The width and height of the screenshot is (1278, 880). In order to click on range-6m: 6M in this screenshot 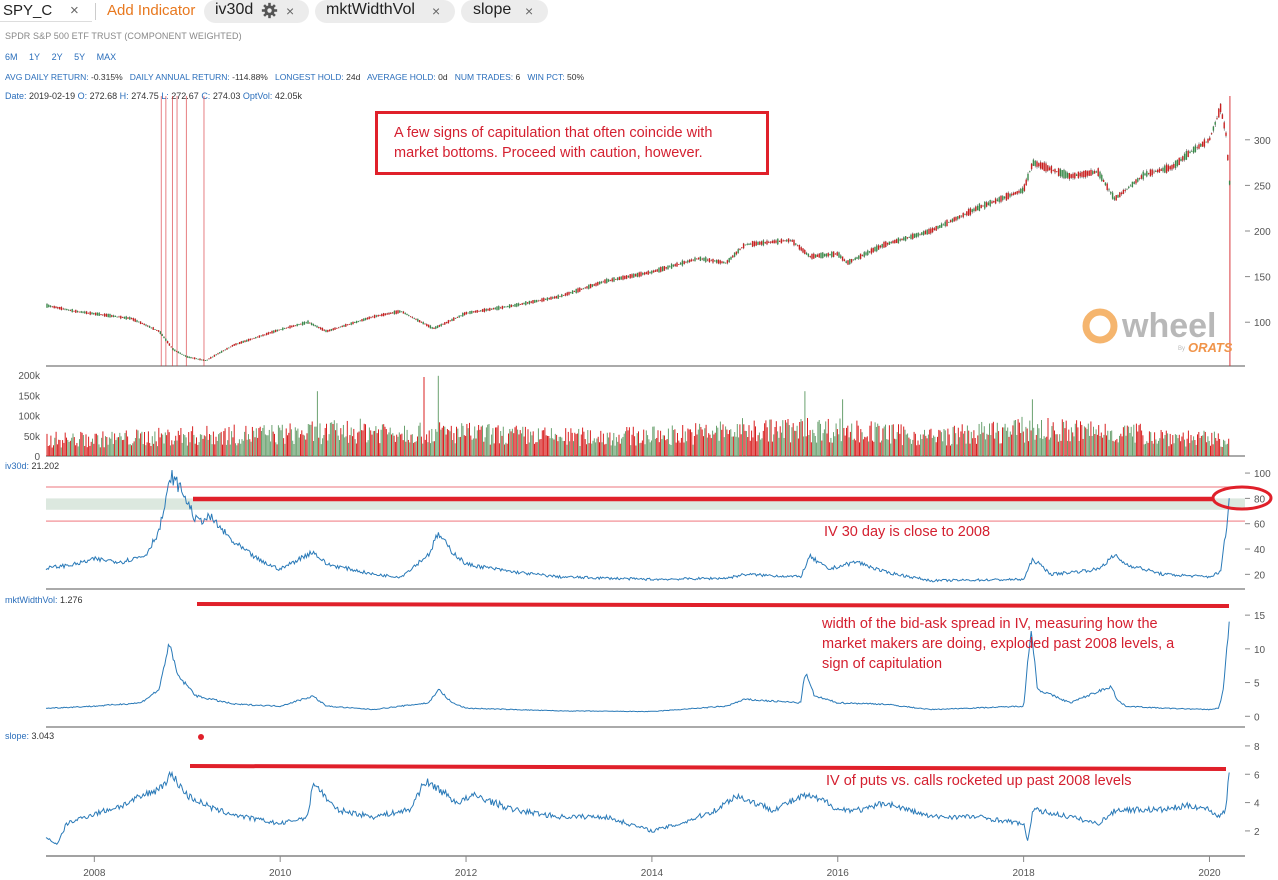, I will do `click(11, 57)`.